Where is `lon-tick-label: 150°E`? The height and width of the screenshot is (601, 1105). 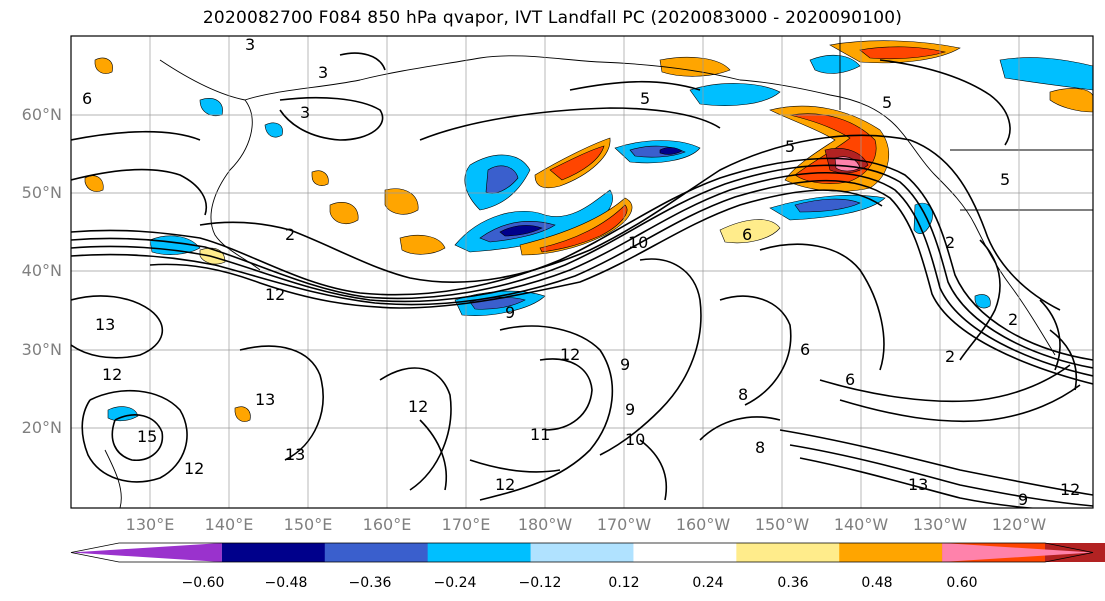
lon-tick-label: 150°E is located at coordinates (308, 524).